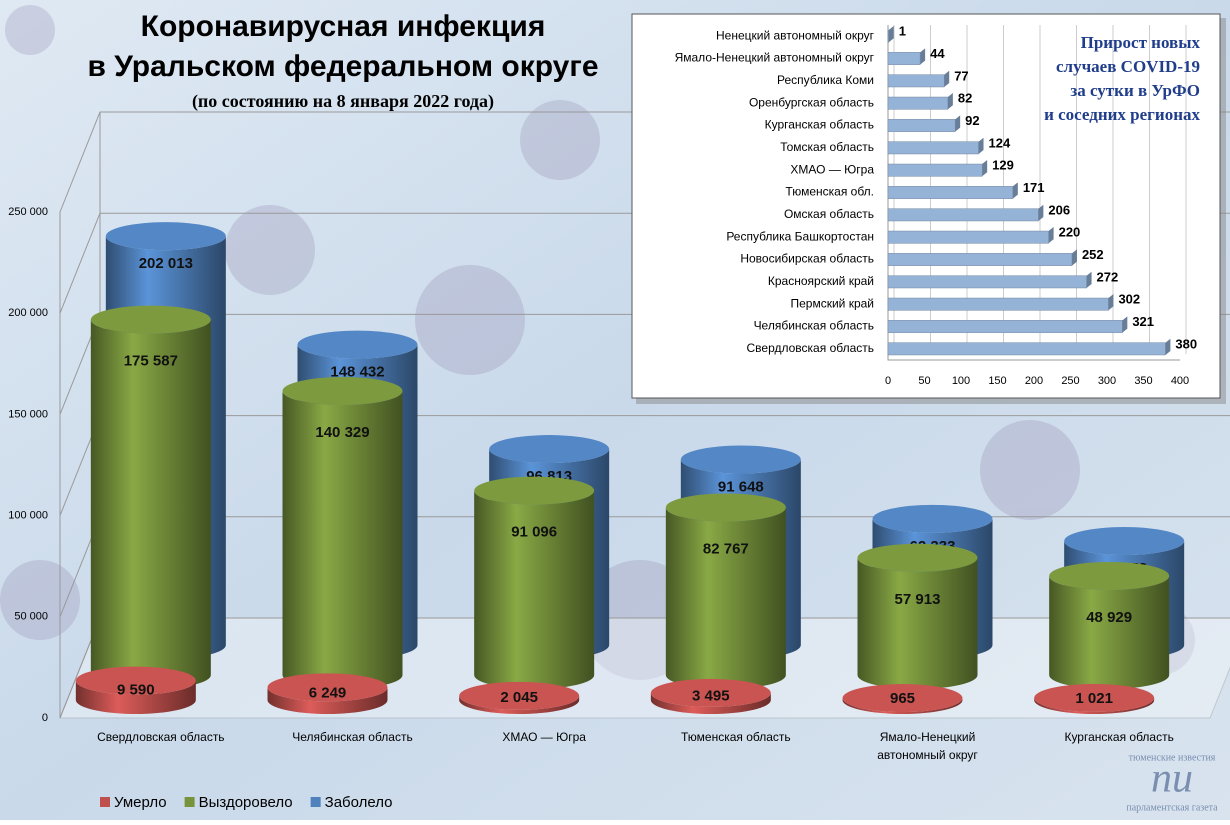 The width and height of the screenshot is (1230, 825). Describe the element at coordinates (151, 361) in the screenshot. I see `value-label: 175 587` at that location.